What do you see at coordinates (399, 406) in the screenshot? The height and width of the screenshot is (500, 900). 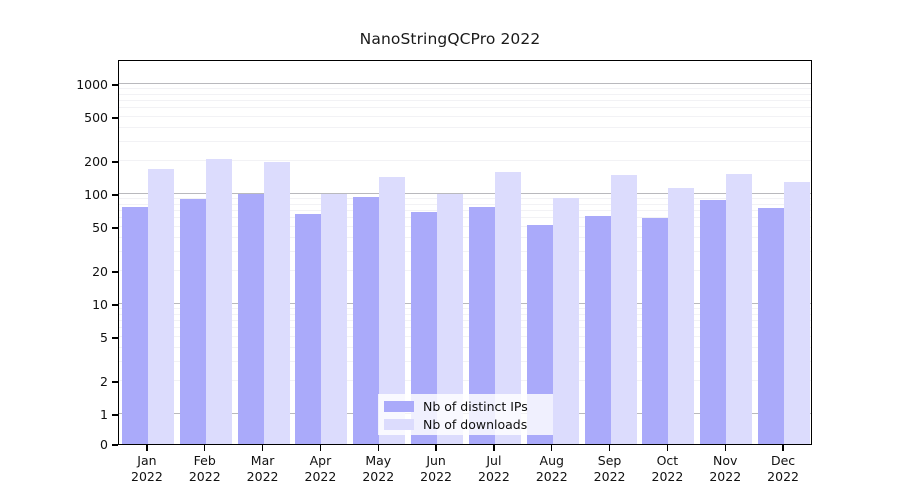 I see `legend-swatch-distinct-ips` at bounding box center [399, 406].